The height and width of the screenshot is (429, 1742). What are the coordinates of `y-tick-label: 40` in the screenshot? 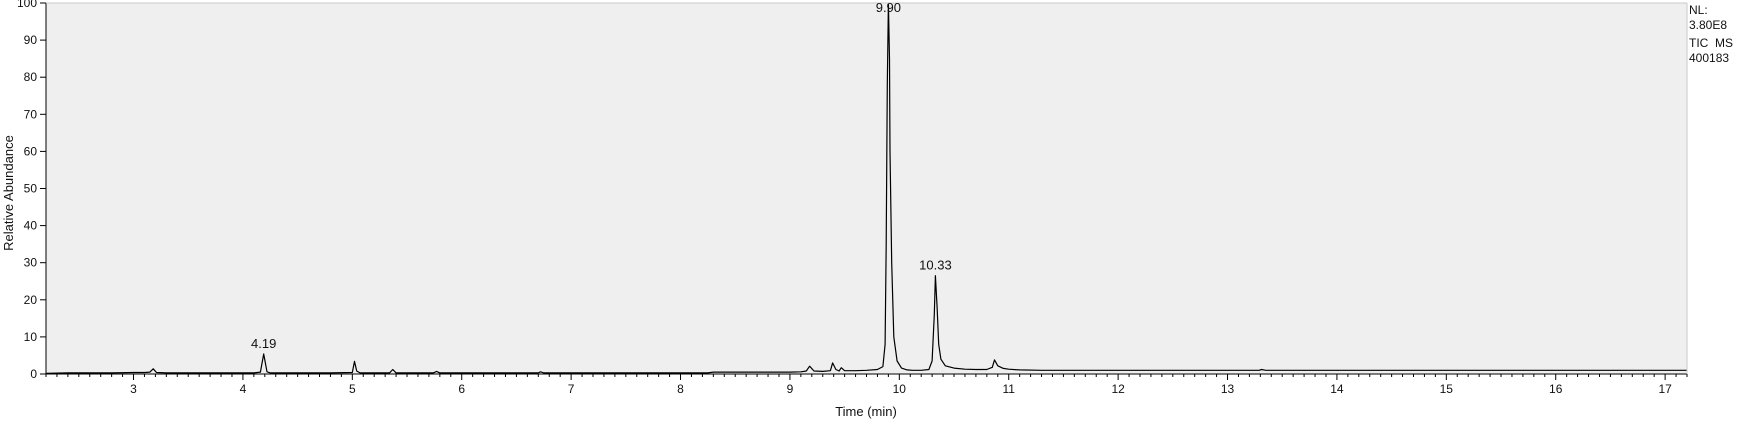 It's located at (31, 226).